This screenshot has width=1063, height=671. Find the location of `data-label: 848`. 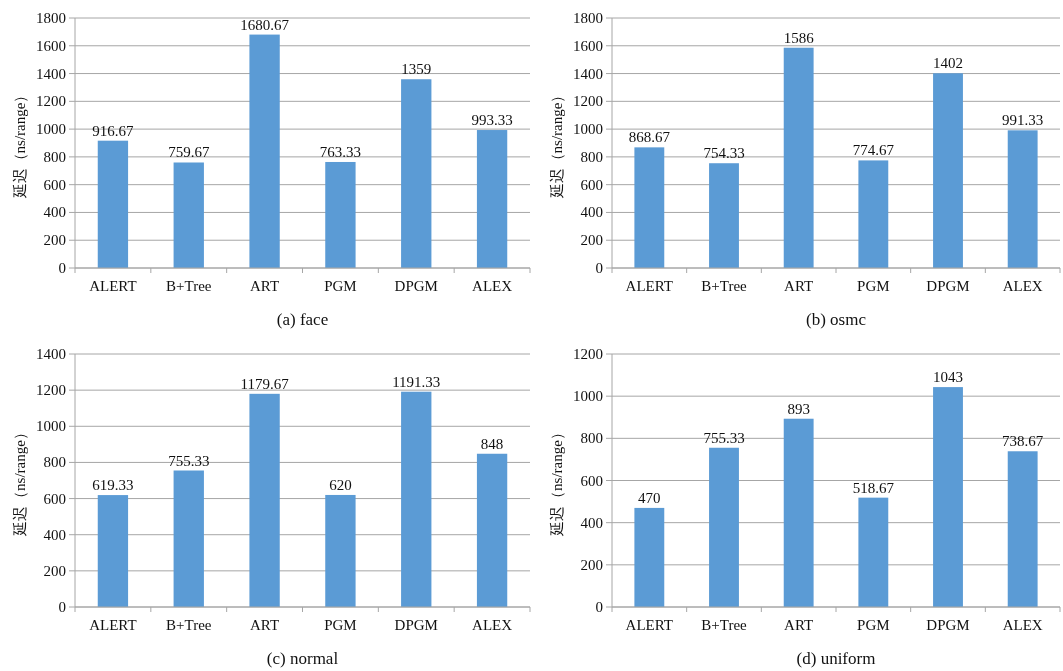

data-label: 848 is located at coordinates (492, 443).